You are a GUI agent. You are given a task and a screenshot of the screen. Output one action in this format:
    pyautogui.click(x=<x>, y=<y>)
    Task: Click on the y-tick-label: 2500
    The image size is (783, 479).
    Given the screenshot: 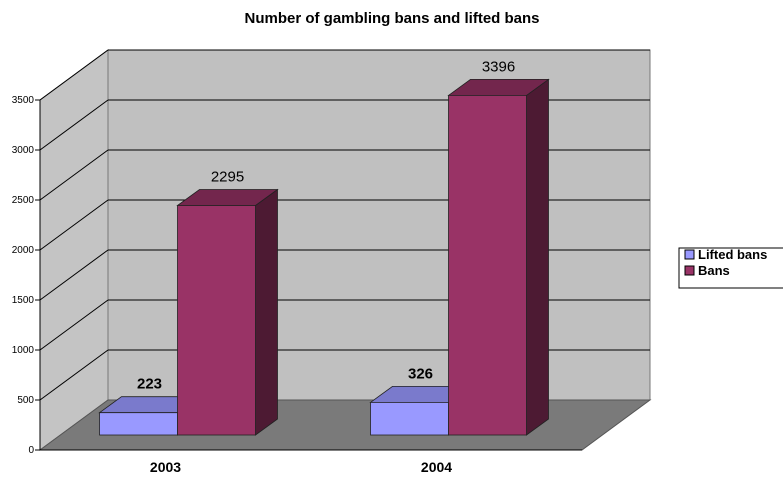 What is the action you would take?
    pyautogui.click(x=23, y=200)
    